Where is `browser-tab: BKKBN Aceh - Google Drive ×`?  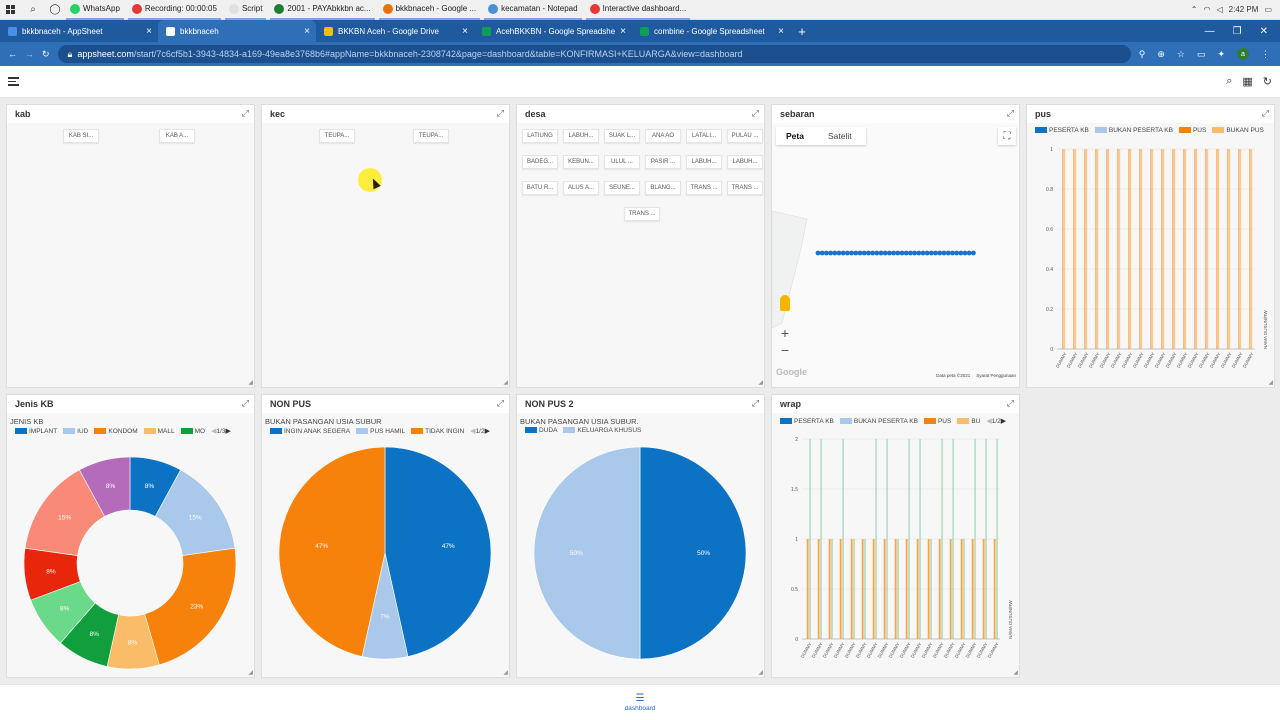 browser-tab: BKKBN Aceh - Google Drive × is located at coordinates (395, 31).